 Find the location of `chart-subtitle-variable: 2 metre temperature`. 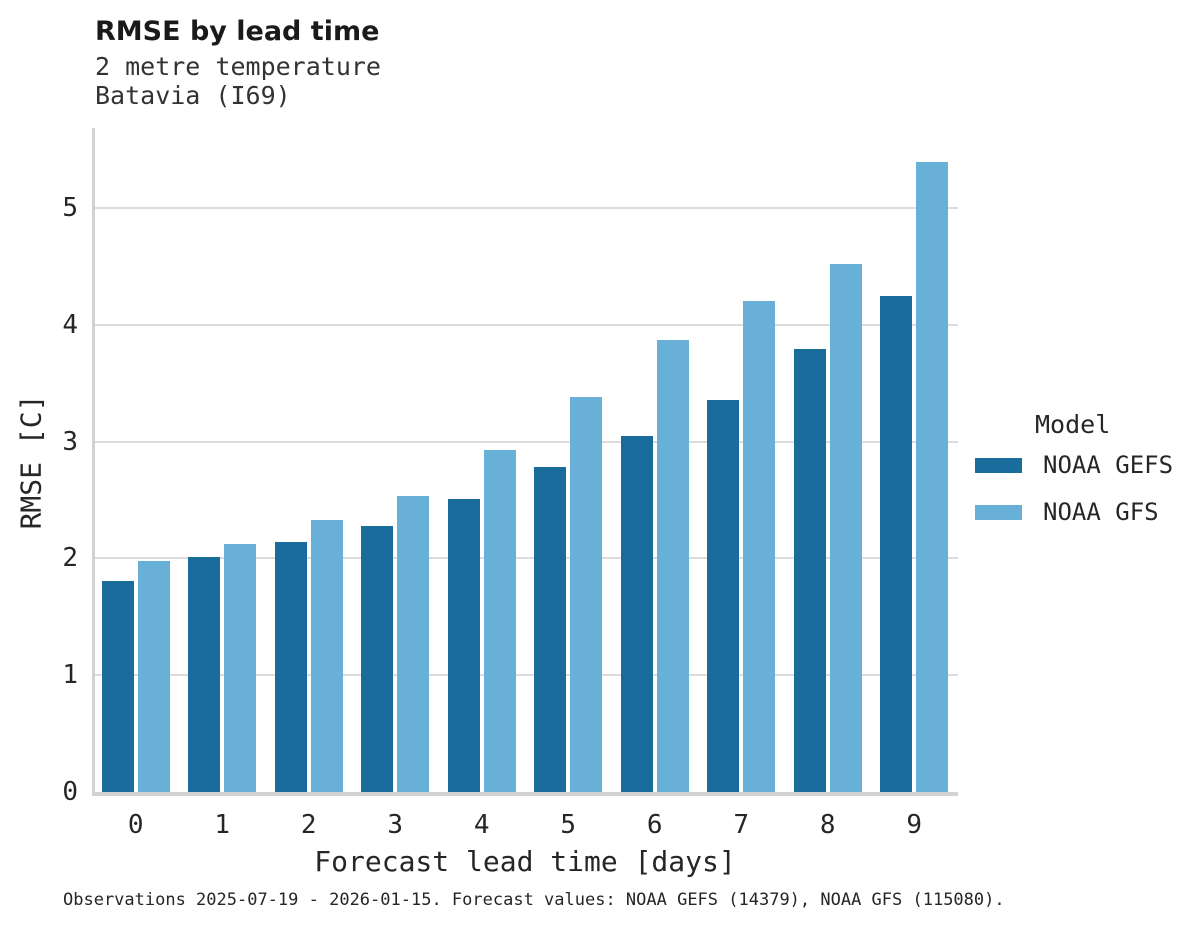

chart-subtitle-variable: 2 metre temperature is located at coordinates (238, 66).